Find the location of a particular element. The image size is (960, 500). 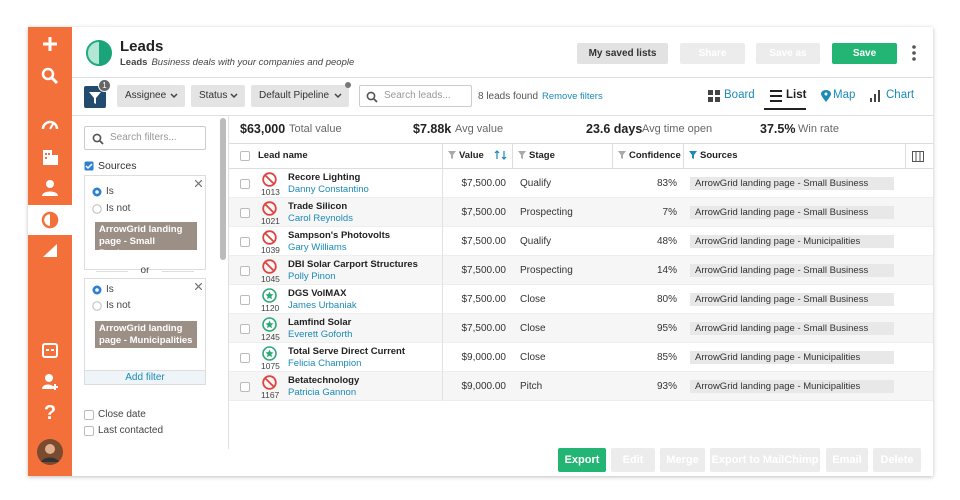

filter-toggle is located at coordinates (96, 96).